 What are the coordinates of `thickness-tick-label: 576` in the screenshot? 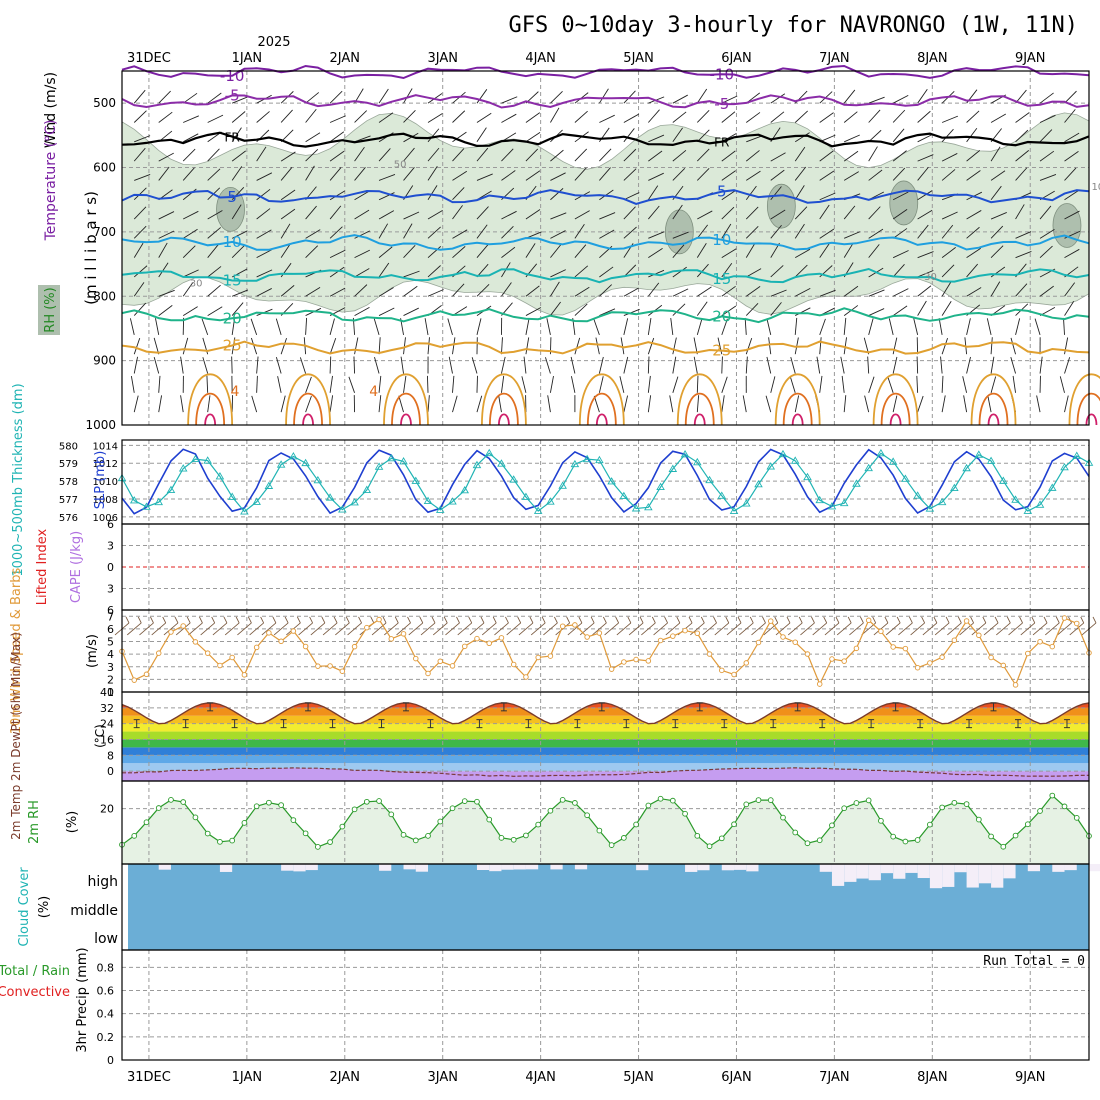 It's located at (68, 518).